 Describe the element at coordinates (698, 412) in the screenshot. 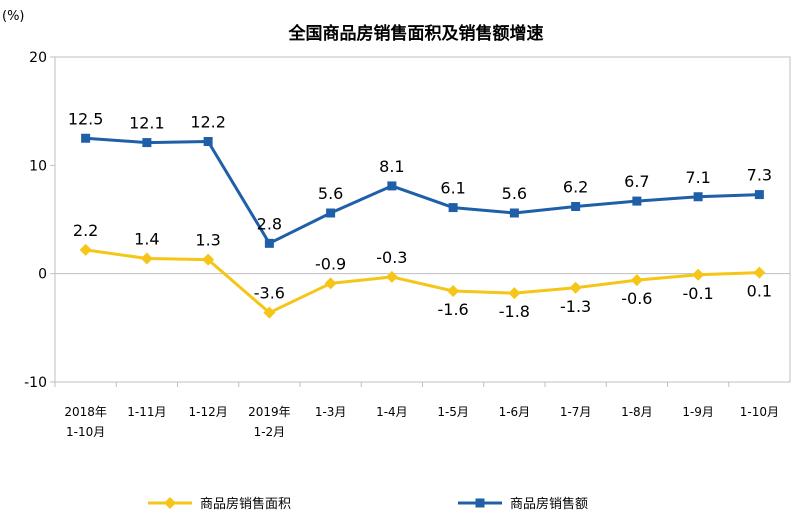

I see `x-tick-label: 1-9月` at that location.